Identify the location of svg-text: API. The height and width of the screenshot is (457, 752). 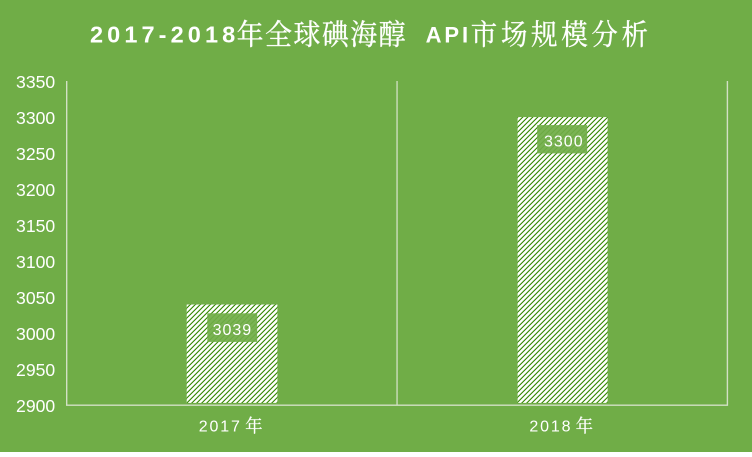
(448, 35).